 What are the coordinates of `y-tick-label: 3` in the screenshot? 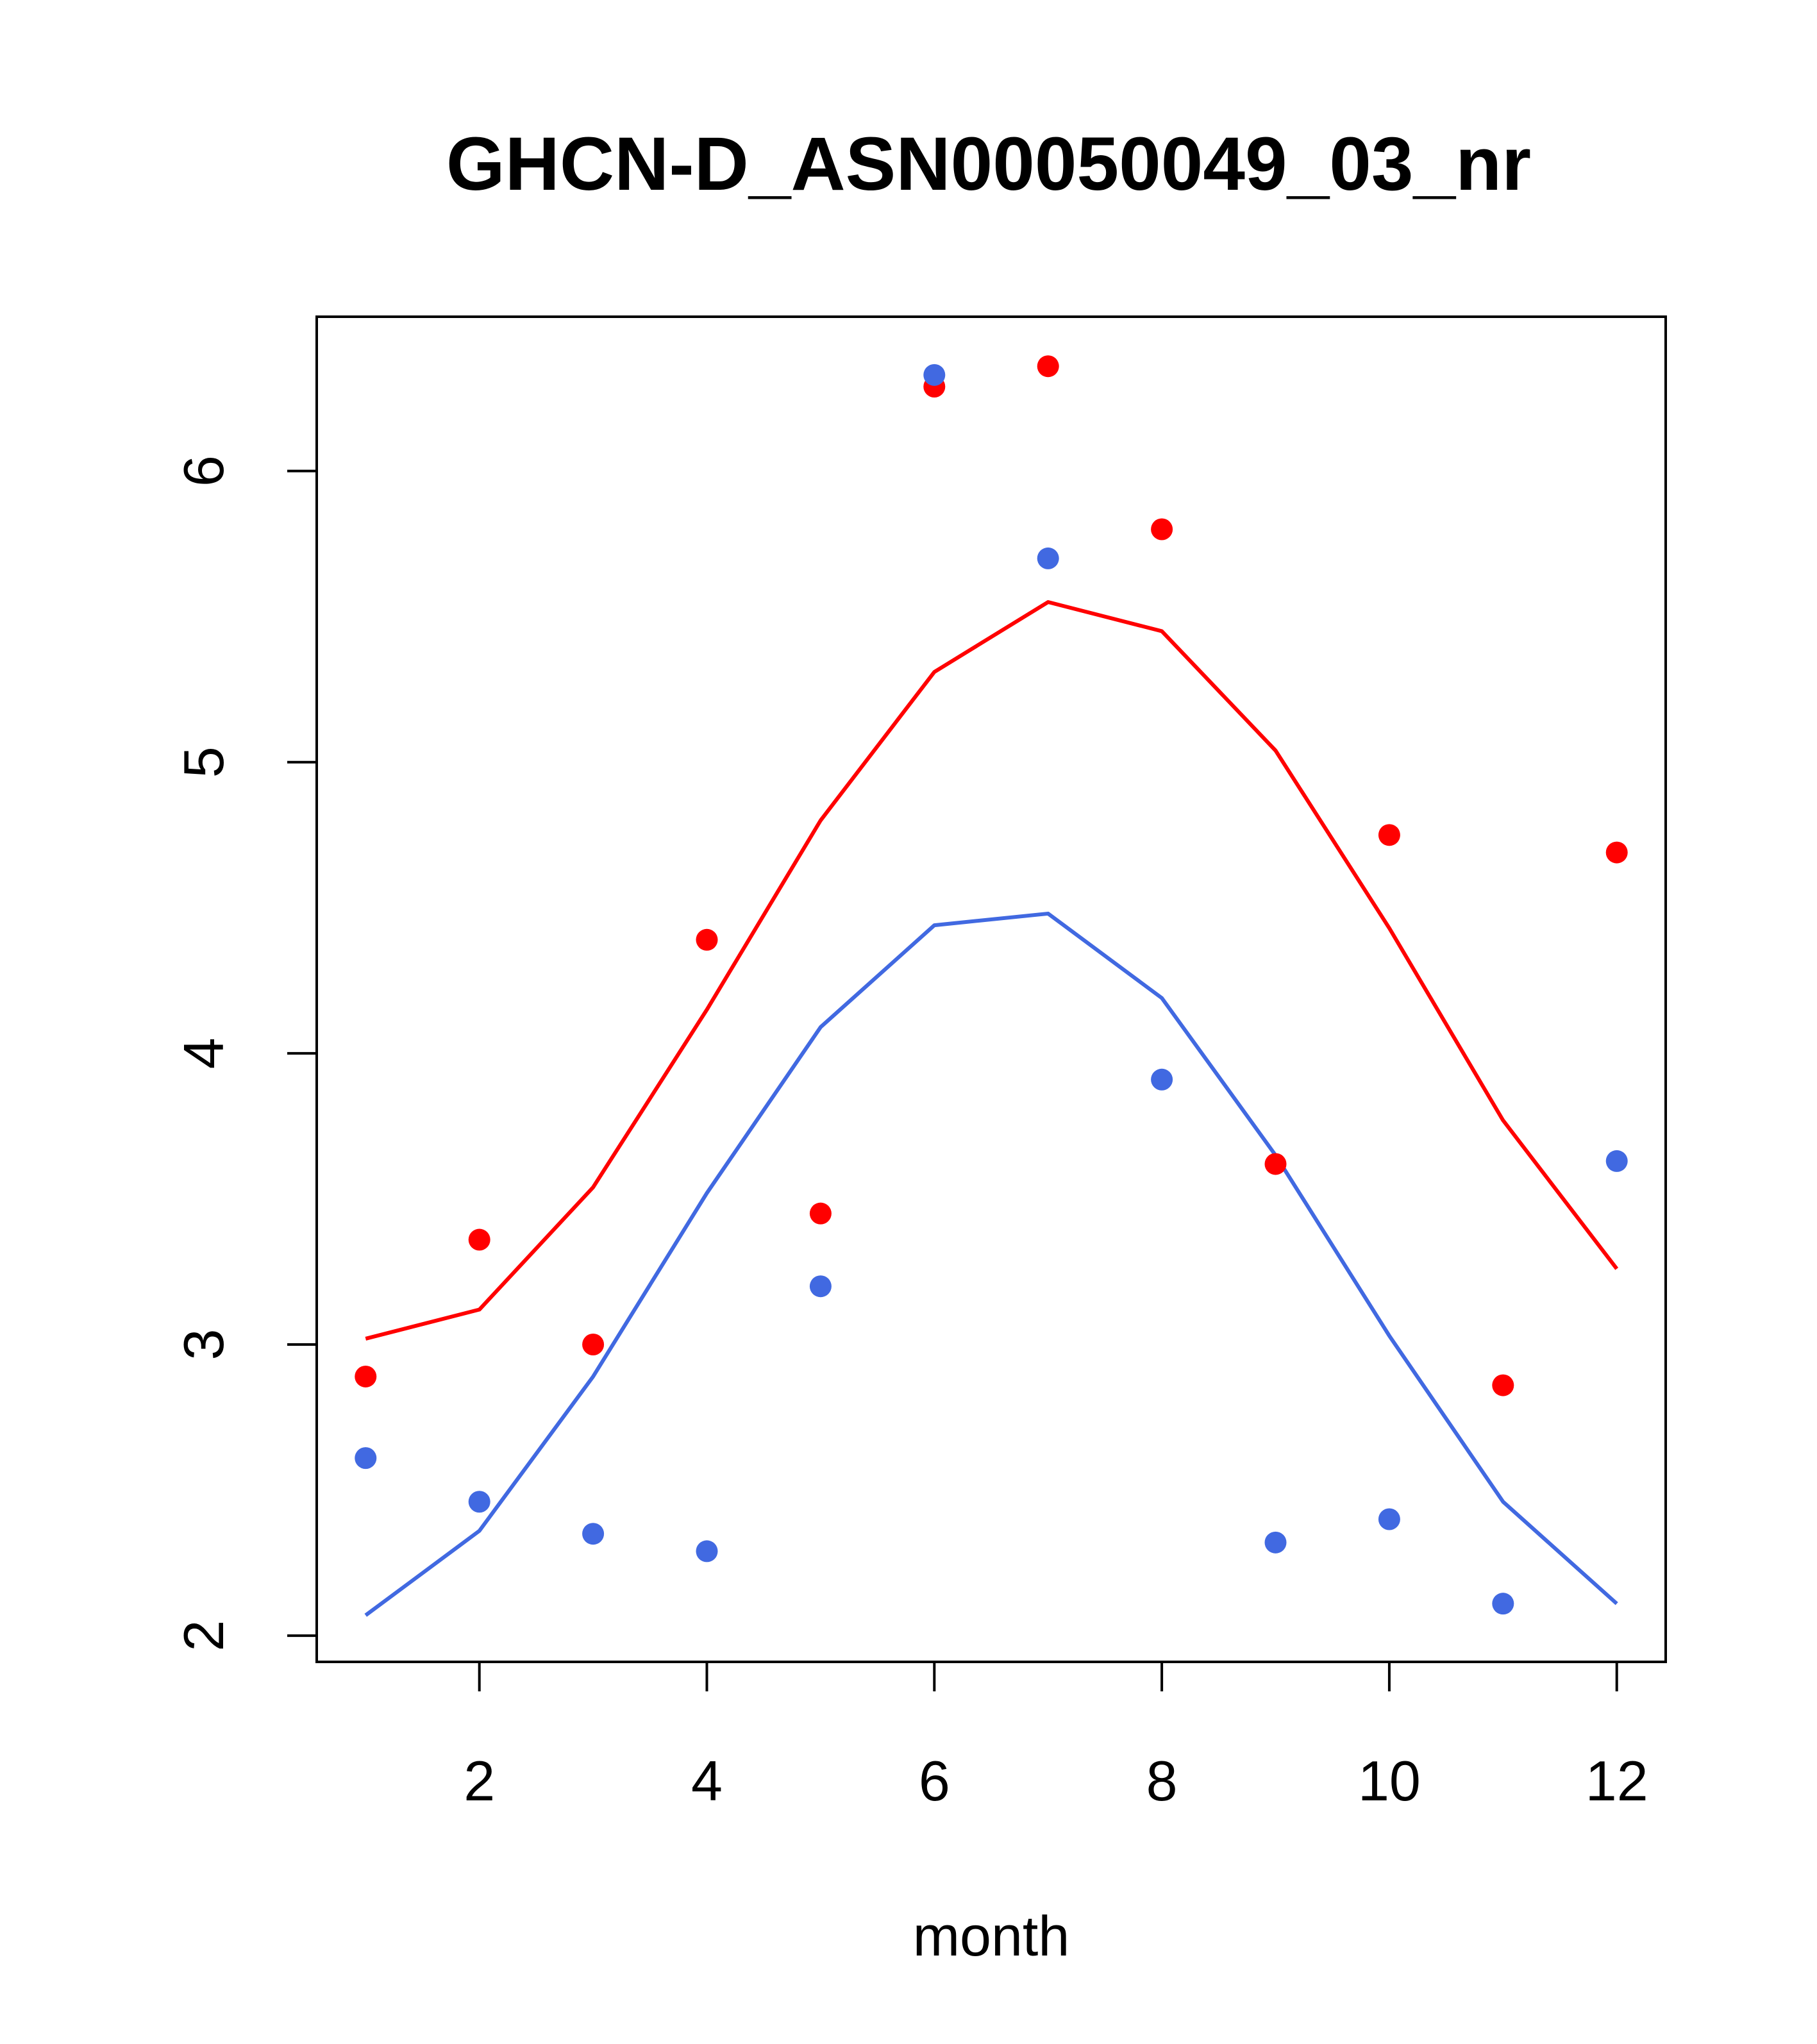 It's located at (204, 1345).